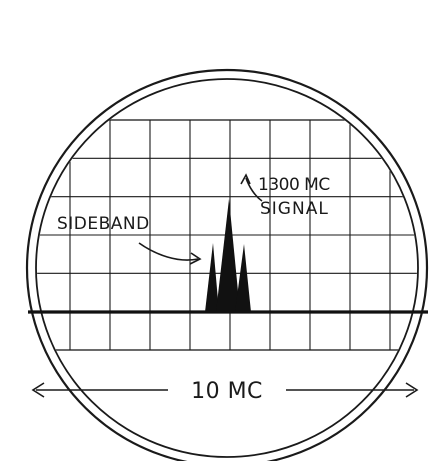 Image resolution: width=447 pixels, height=461 pixels. I want to click on span-label: 10 MC, so click(227, 391).